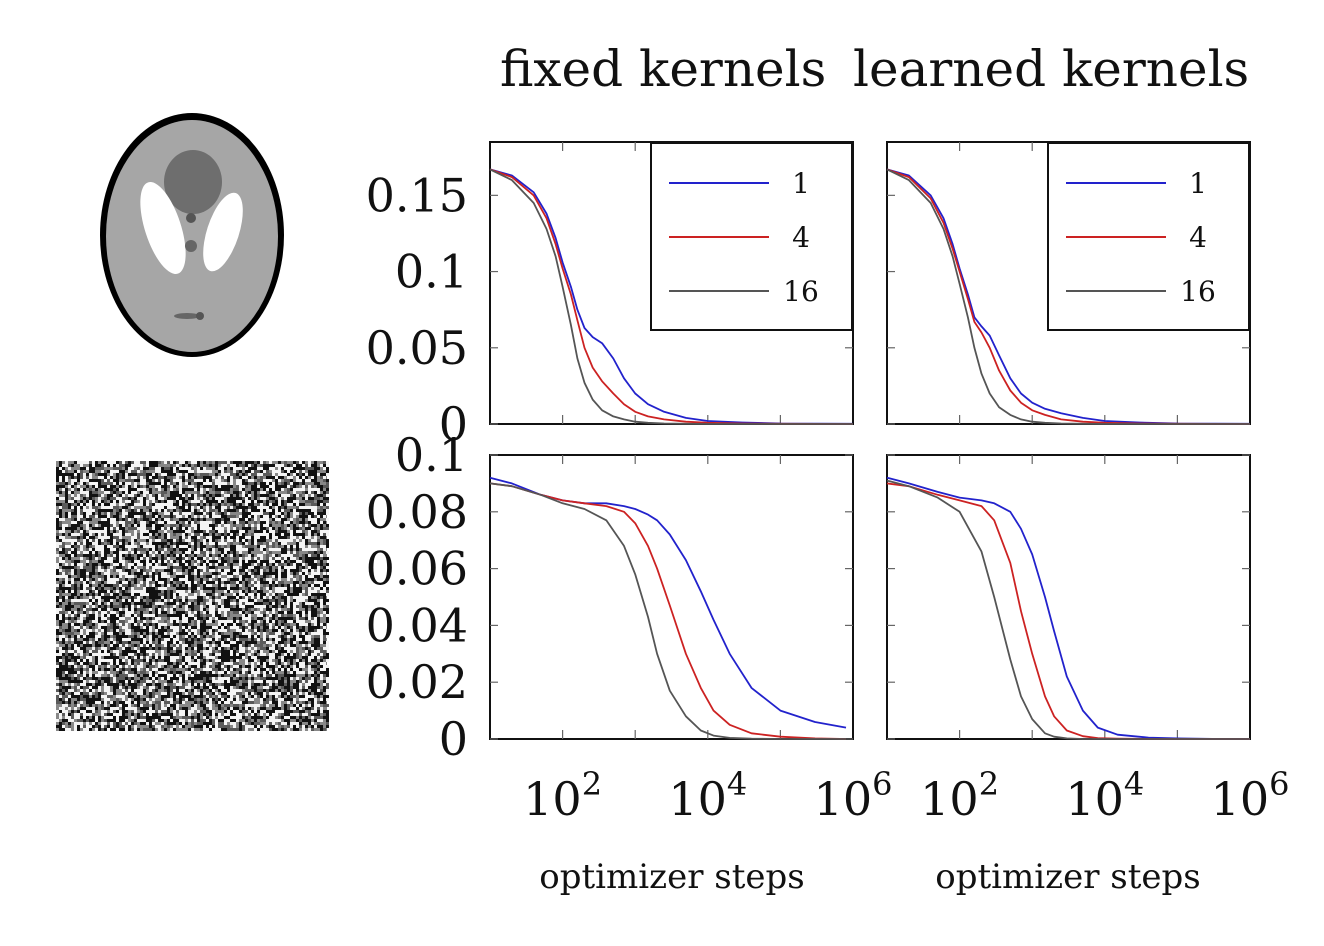 This screenshot has height=946, width=1324. What do you see at coordinates (417, 569) in the screenshot?
I see `y-tick-label: 0.06` at bounding box center [417, 569].